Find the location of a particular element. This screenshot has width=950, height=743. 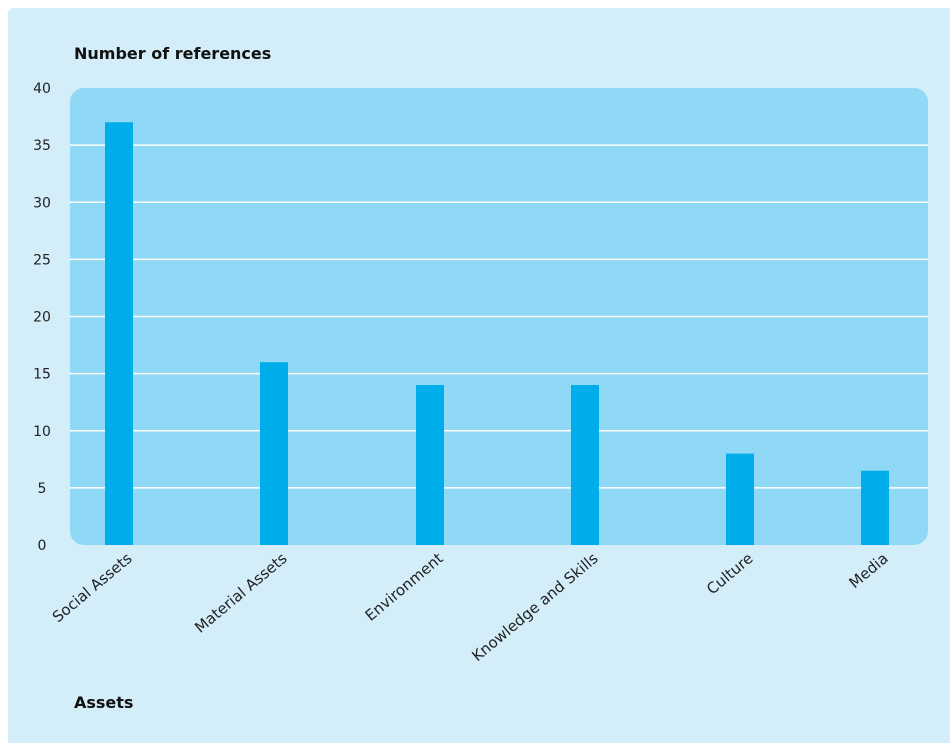

y-tick-label: 25 is located at coordinates (42, 260).